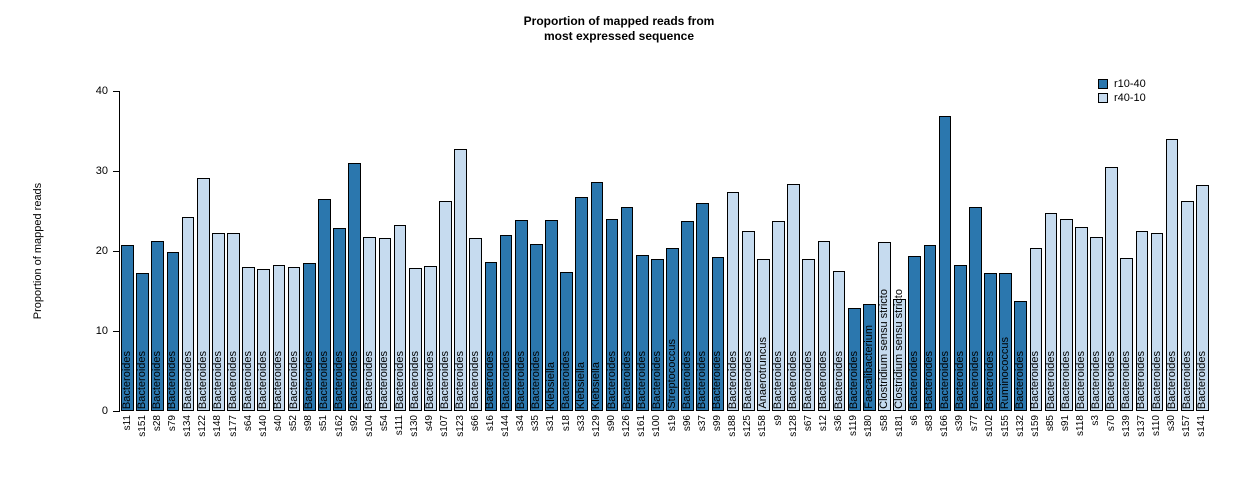 Image resolution: width=1238 pixels, height=500 pixels. I want to click on bar-s100, so click(657, 335).